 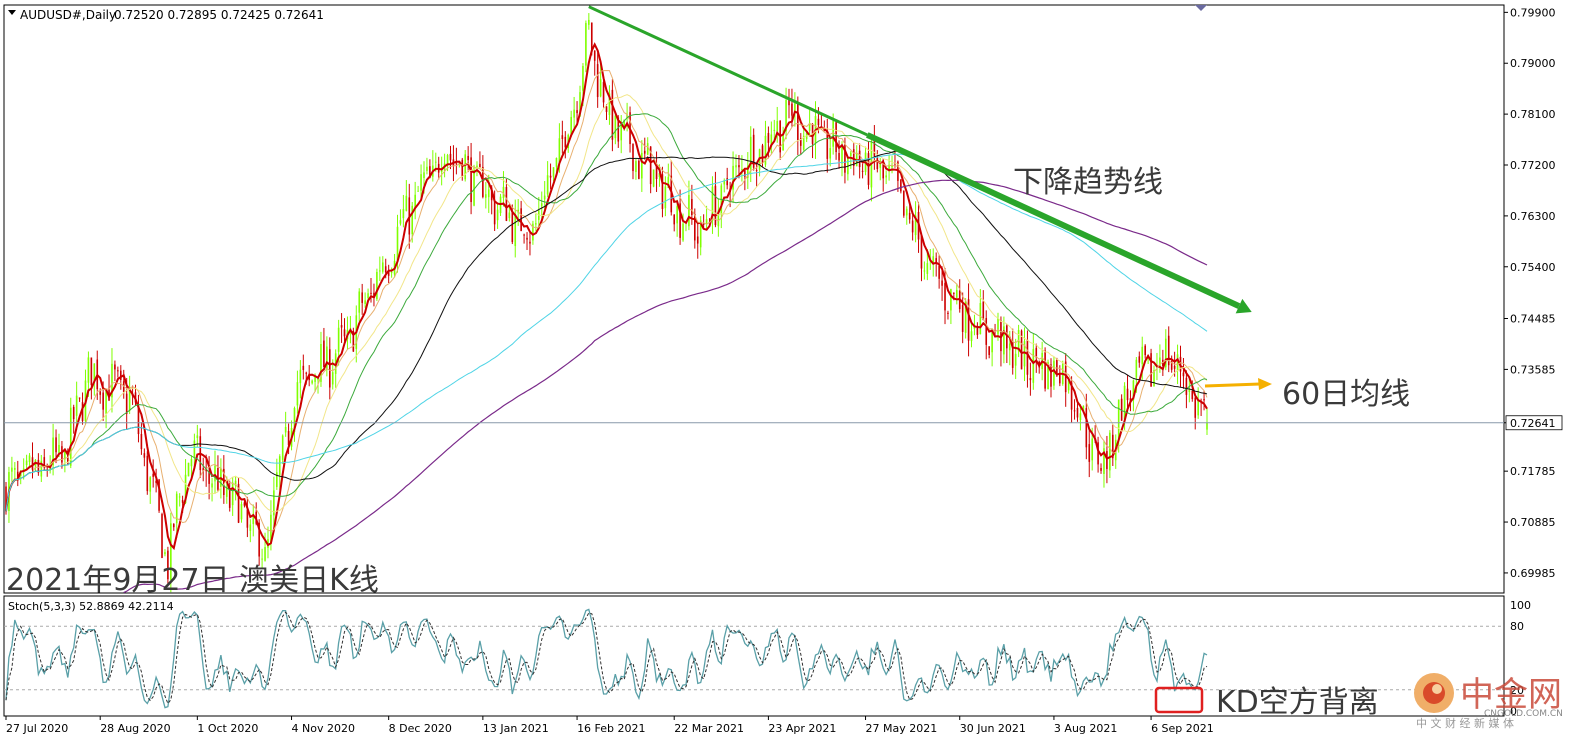 What do you see at coordinates (516, 728) in the screenshot?
I see `x-tick-label: 13 Jan 2021` at bounding box center [516, 728].